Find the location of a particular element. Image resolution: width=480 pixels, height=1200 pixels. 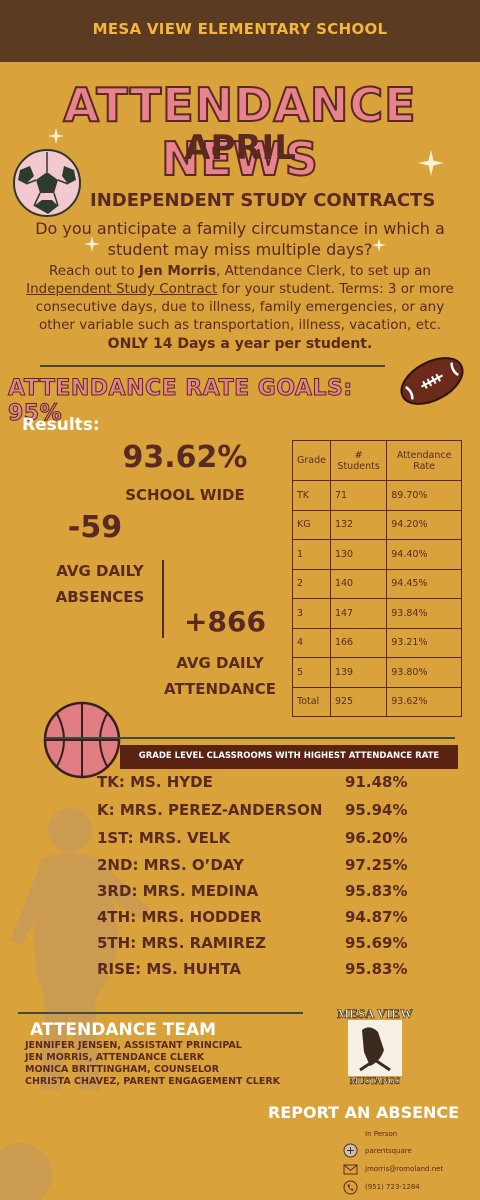

classroom-name: 5TH: MRS. RAMIREZ is located at coordinates (181, 943).